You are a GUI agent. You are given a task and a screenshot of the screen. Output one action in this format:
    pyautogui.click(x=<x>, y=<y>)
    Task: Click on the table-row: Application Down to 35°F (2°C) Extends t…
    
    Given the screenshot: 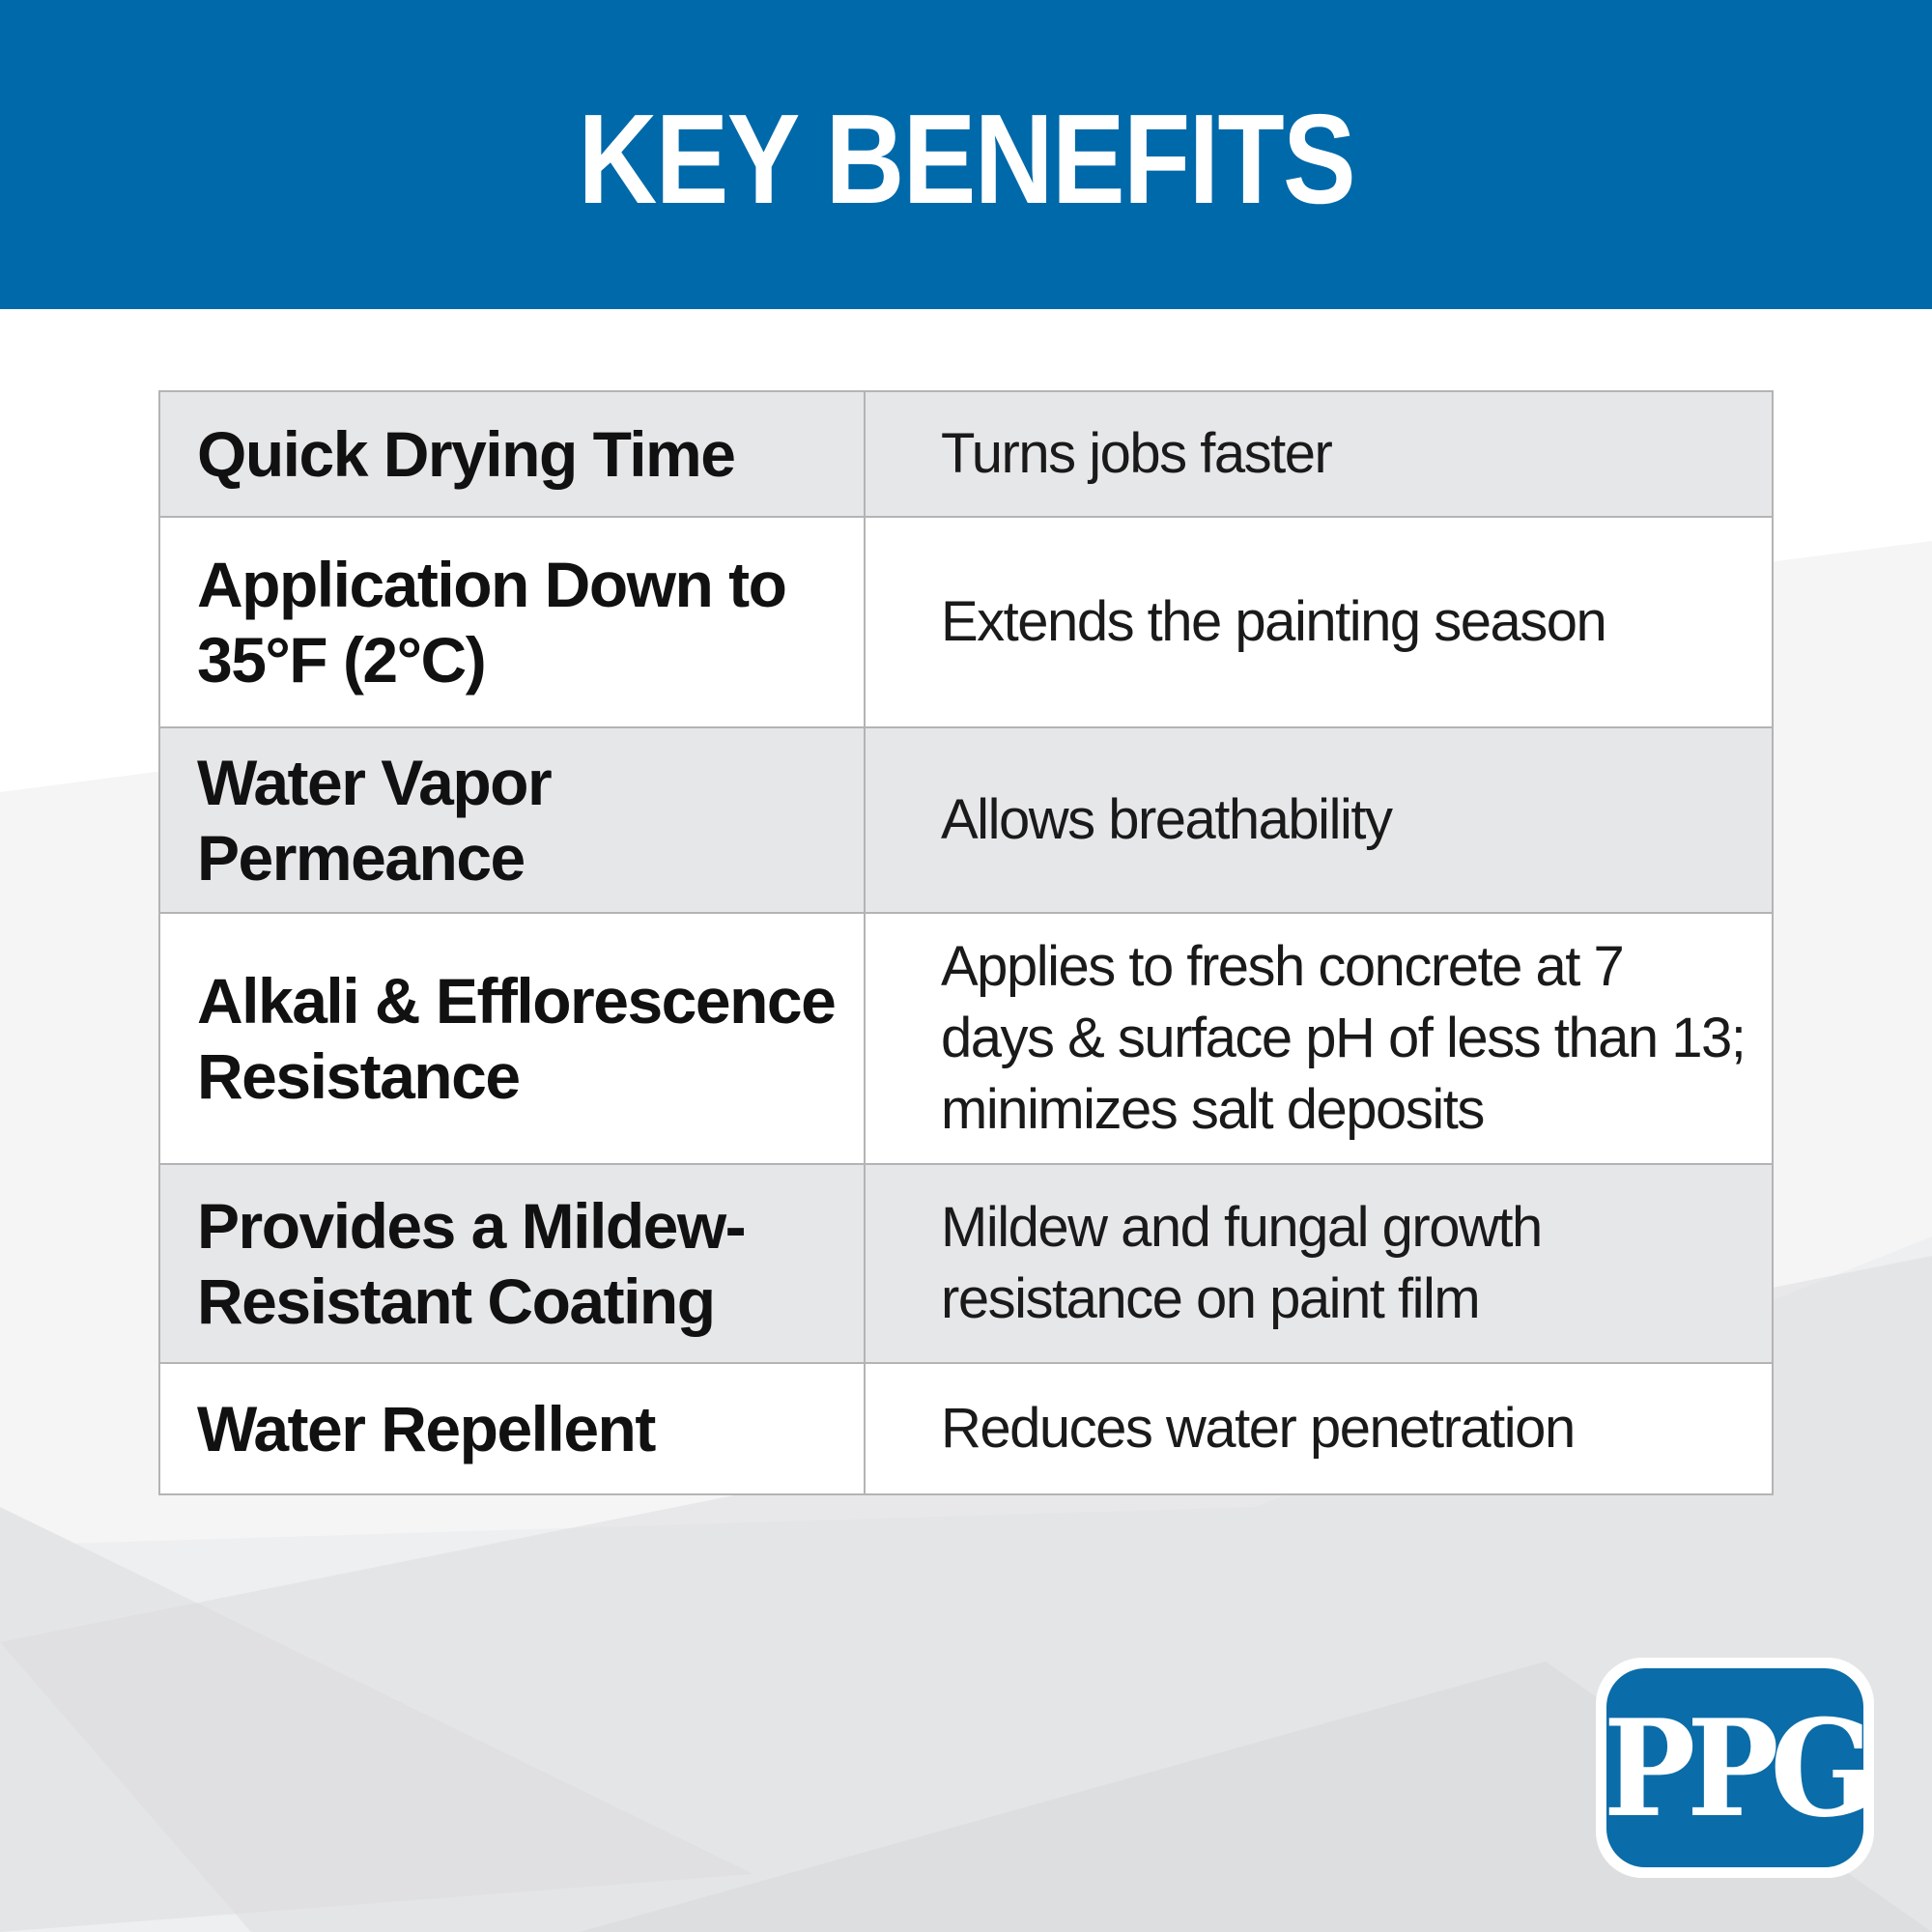 What is the action you would take?
    pyautogui.click(x=966, y=622)
    